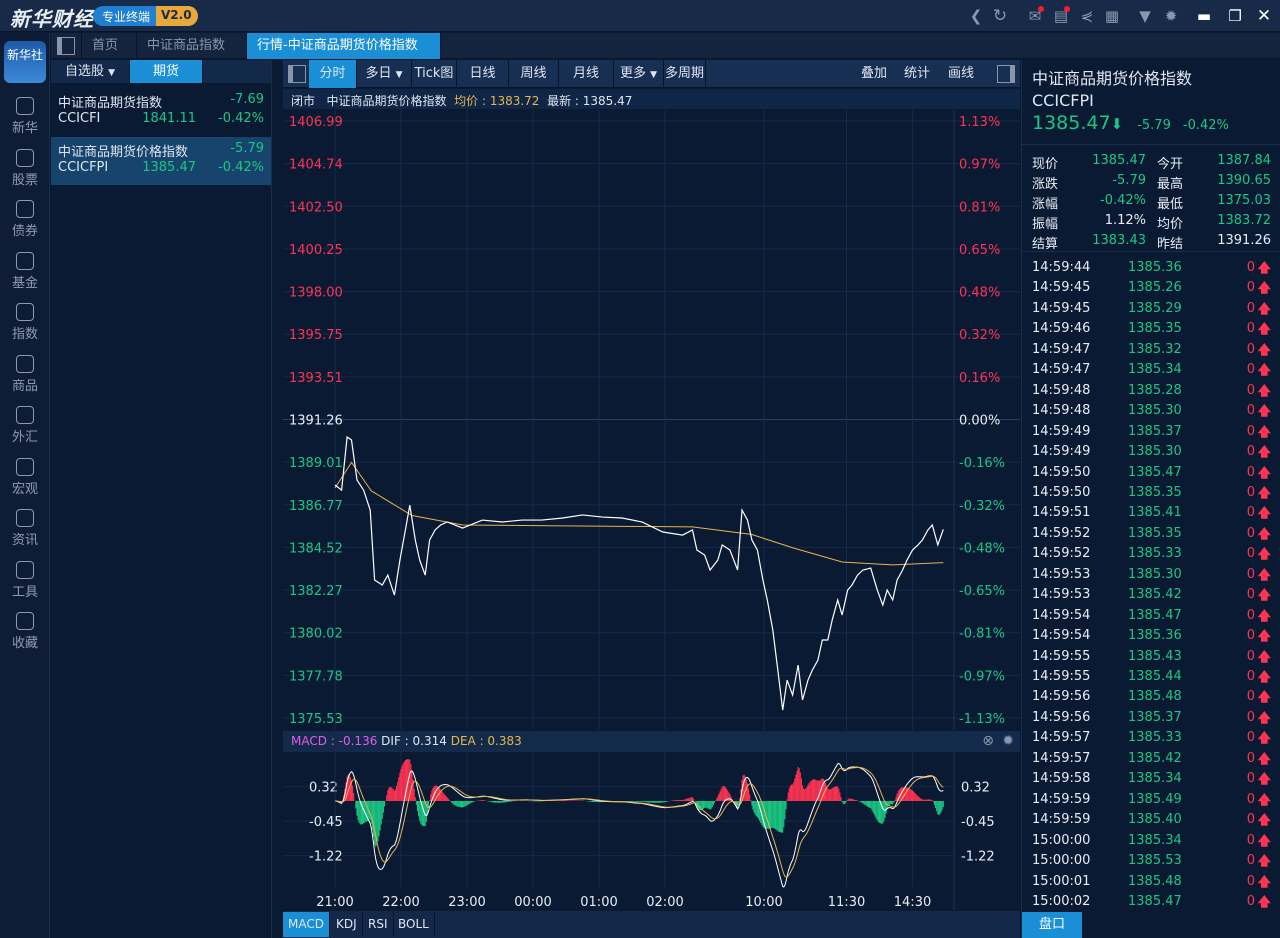 This screenshot has height=938, width=1280. What do you see at coordinates (1204, 16) in the screenshot?
I see `minimize-icon: ▬` at bounding box center [1204, 16].